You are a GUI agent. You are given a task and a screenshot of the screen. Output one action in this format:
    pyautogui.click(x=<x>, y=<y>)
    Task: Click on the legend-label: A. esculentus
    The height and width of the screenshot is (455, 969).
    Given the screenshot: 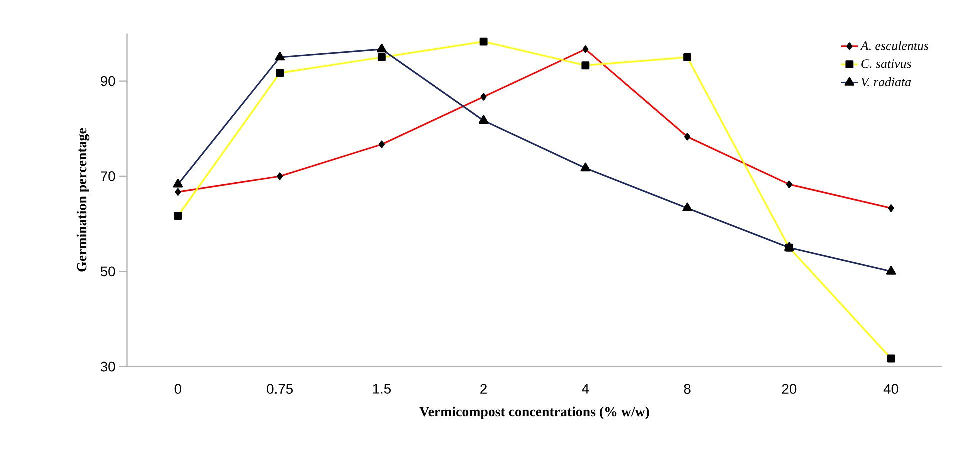 What is the action you would take?
    pyautogui.click(x=894, y=45)
    